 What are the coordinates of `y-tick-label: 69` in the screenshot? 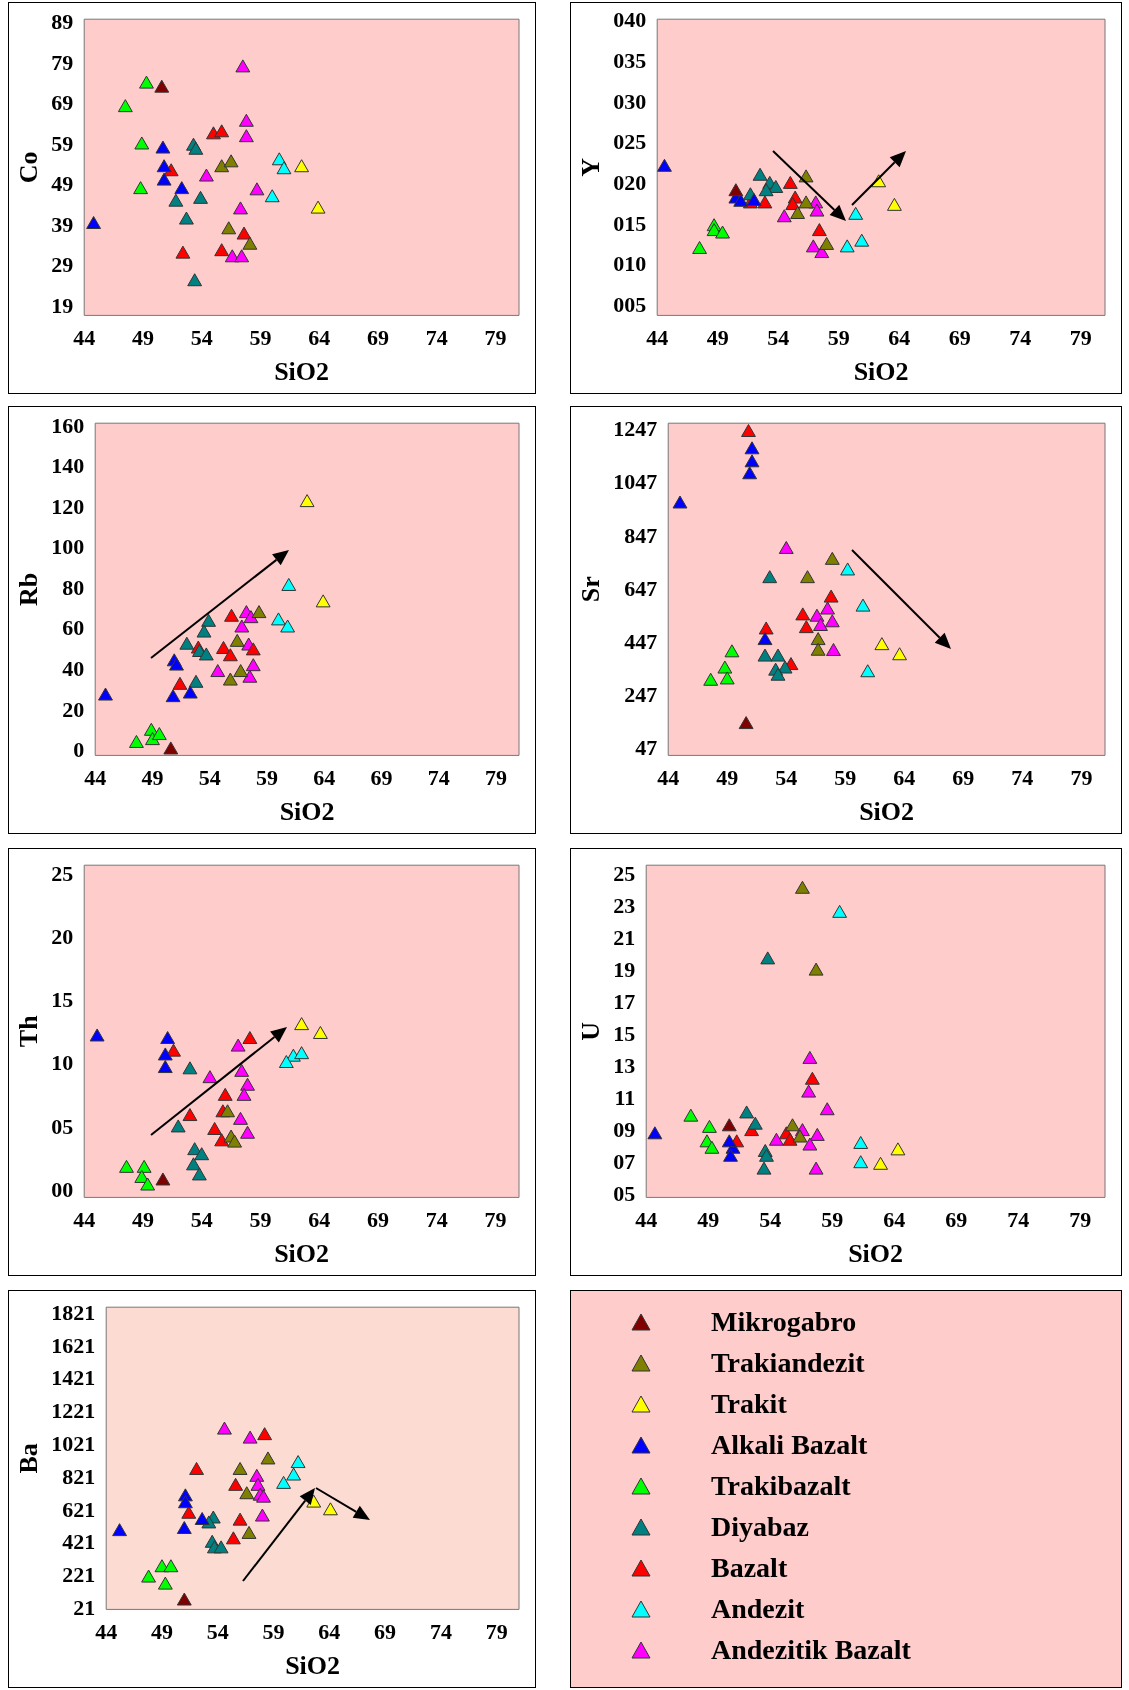 It's located at (62, 103).